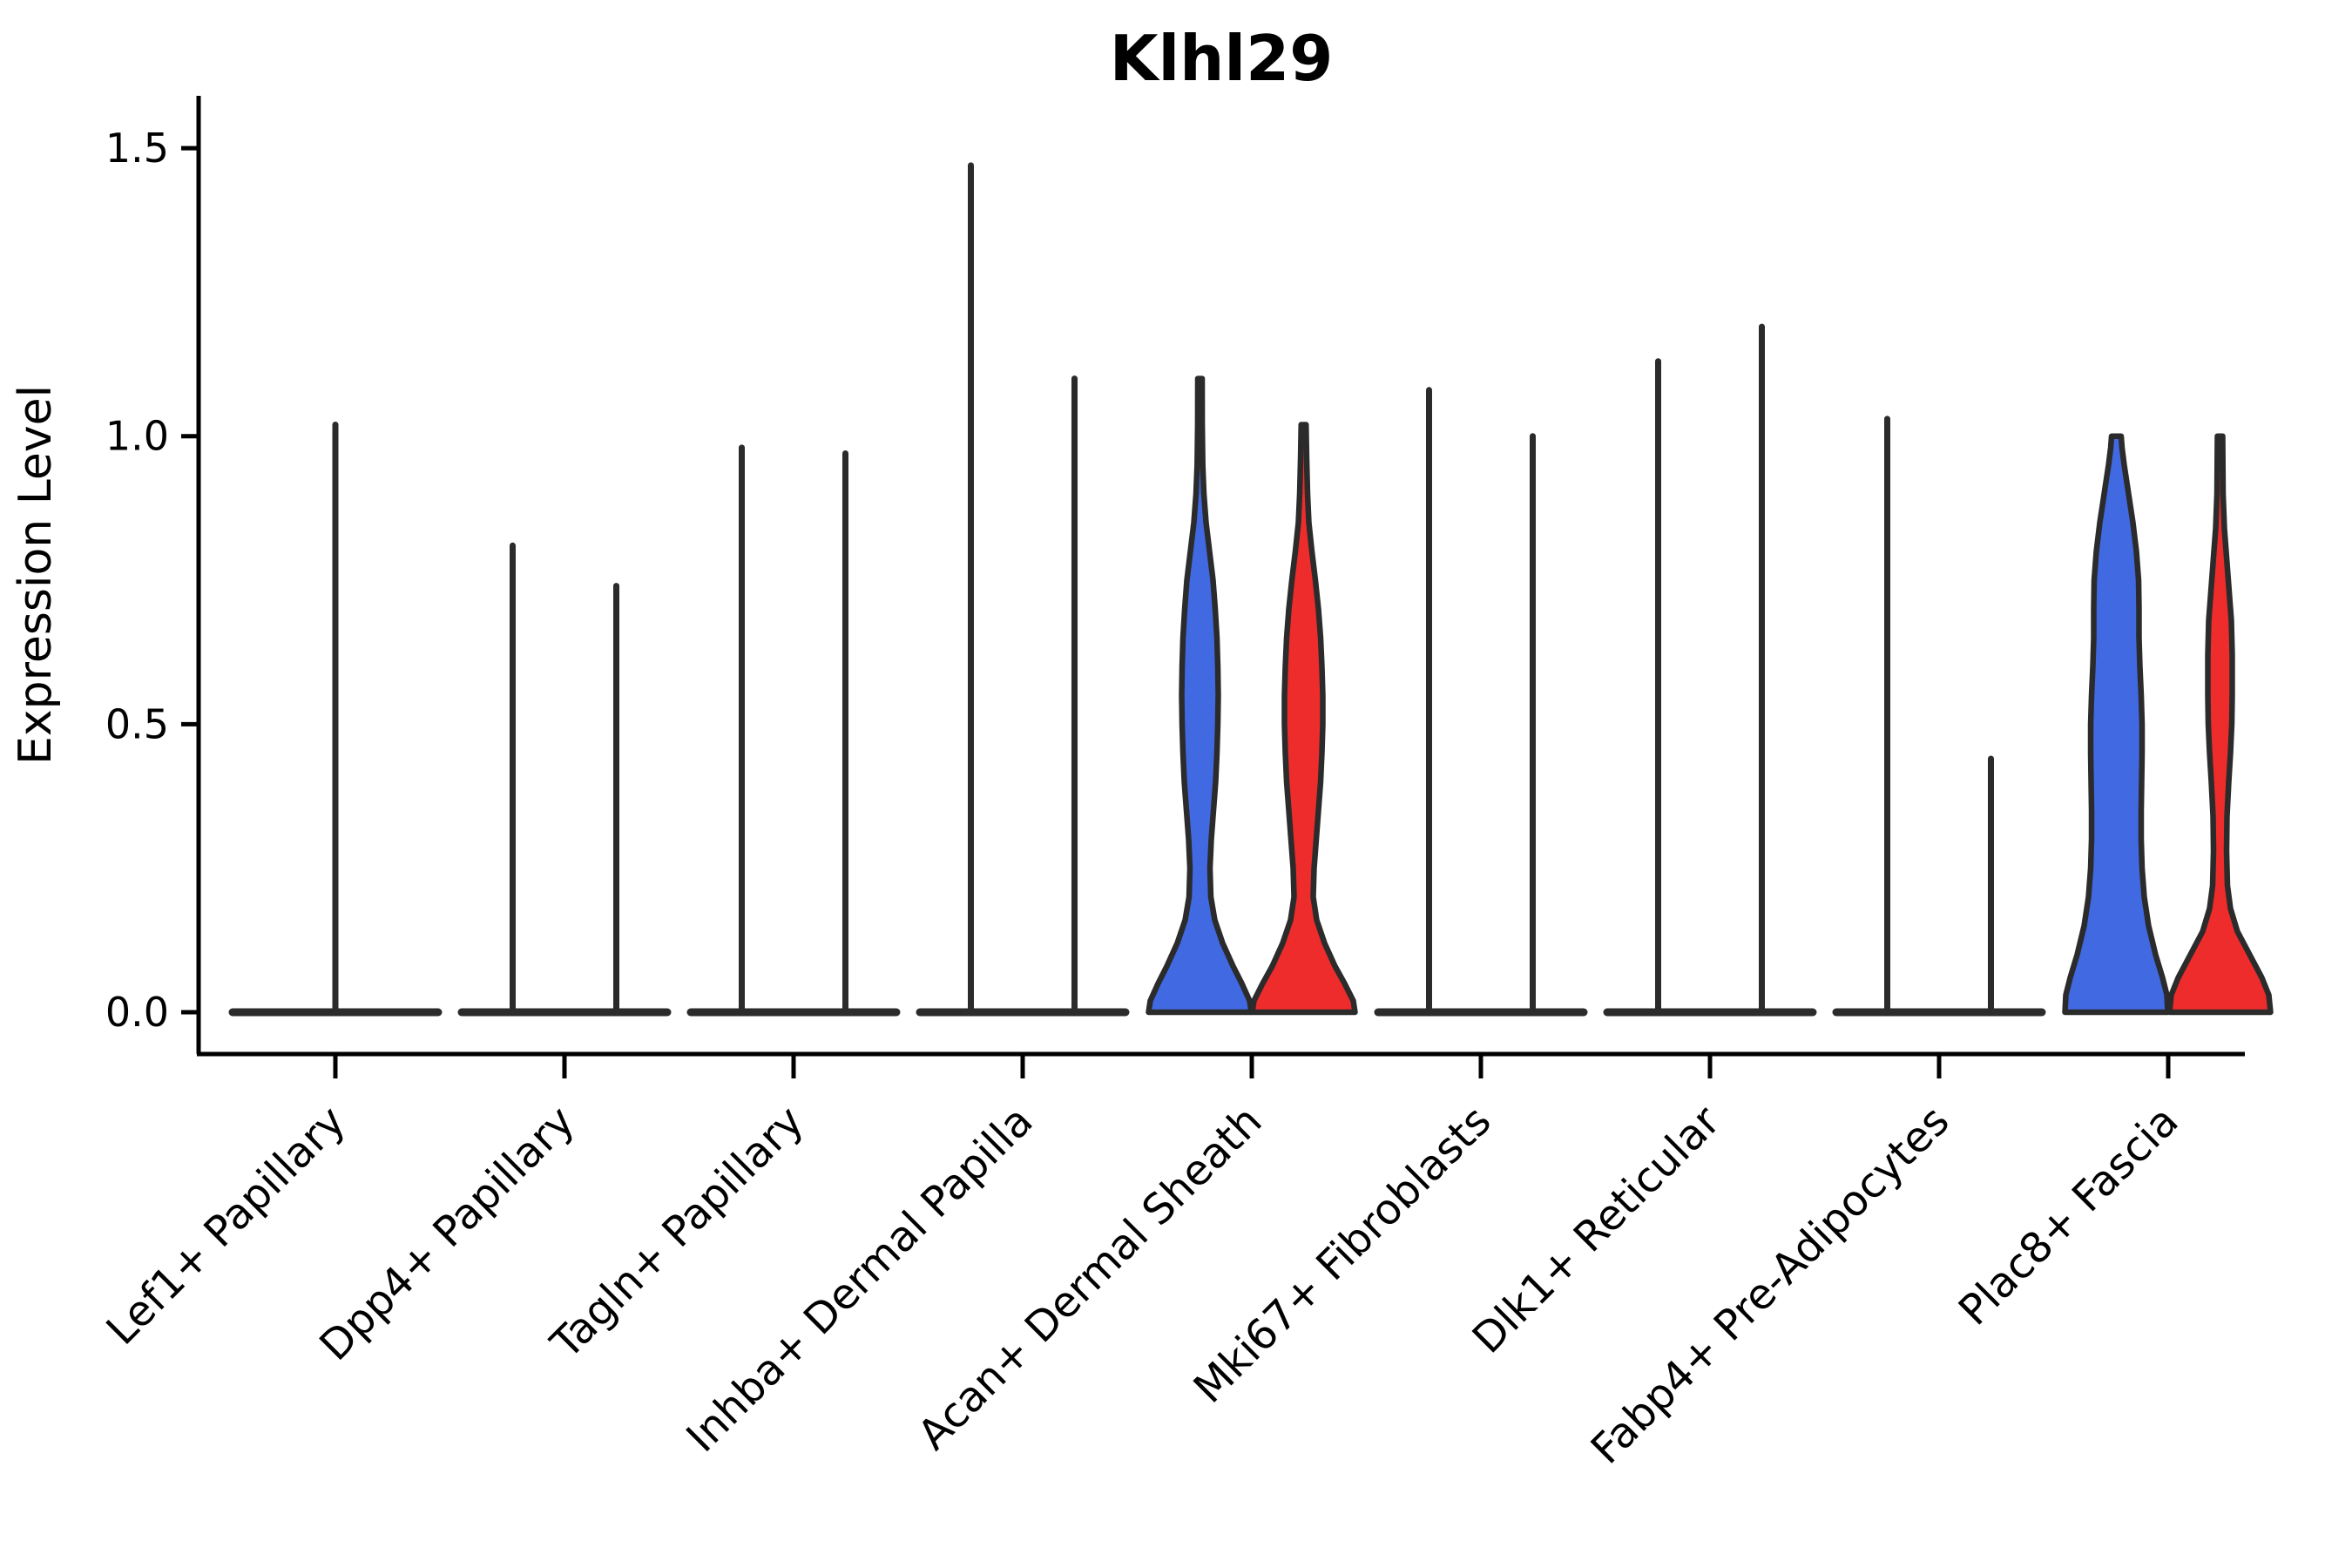 This screenshot has height=1568, width=2352. What do you see at coordinates (137, 437) in the screenshot?
I see `y-tick-label: 1.0` at bounding box center [137, 437].